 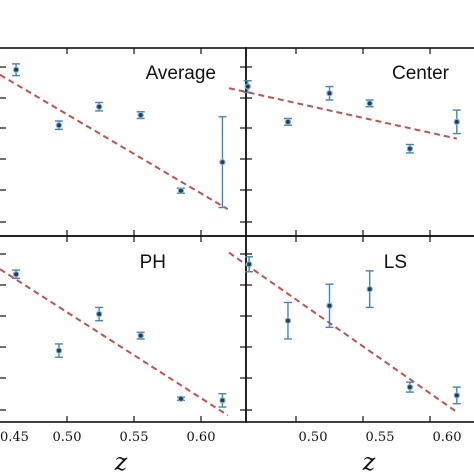 I want to click on x-tick-label: 0.45, so click(x=14, y=437).